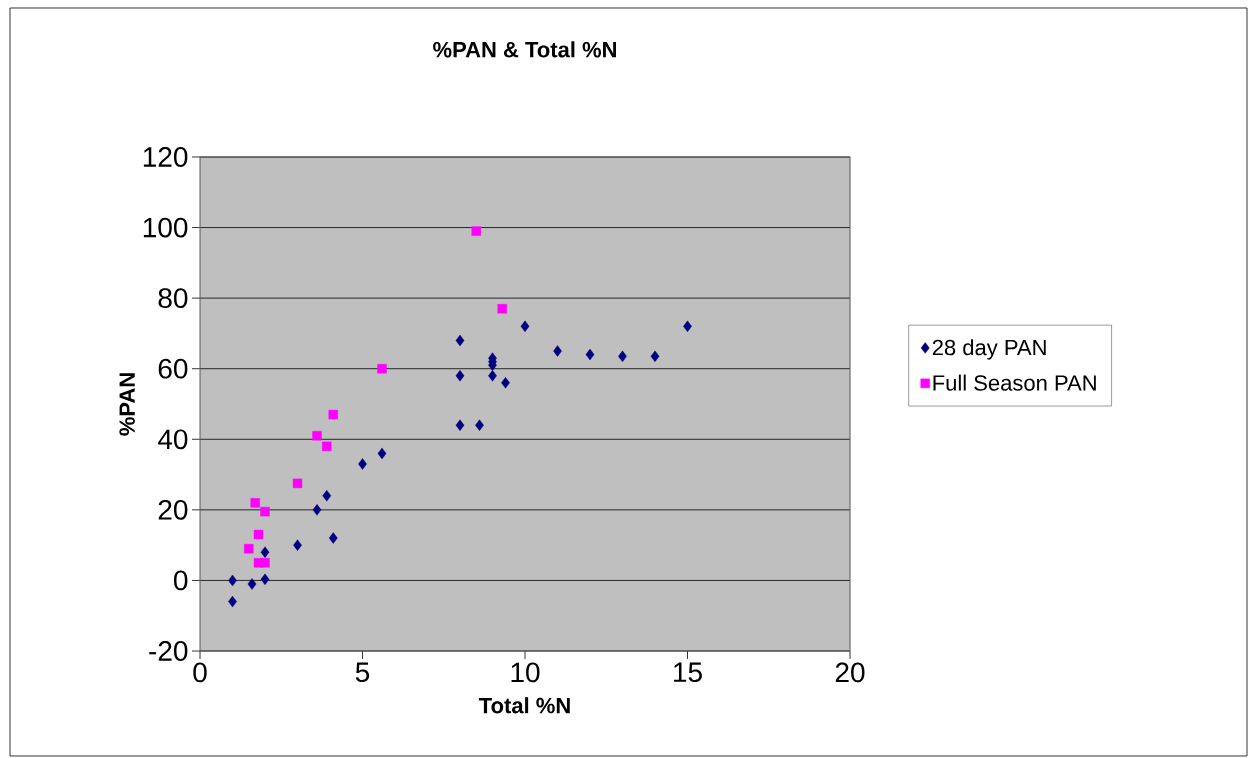  Describe the element at coordinates (165, 227) in the screenshot. I see `y-tick-label: 100` at that location.